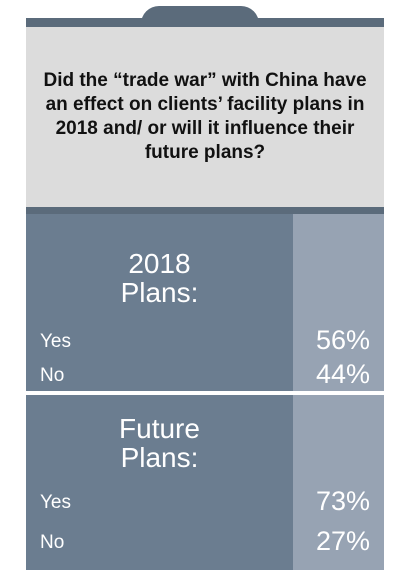  Describe the element at coordinates (342, 340) in the screenshot. I see `row-value-2018-yes: 56%` at that location.